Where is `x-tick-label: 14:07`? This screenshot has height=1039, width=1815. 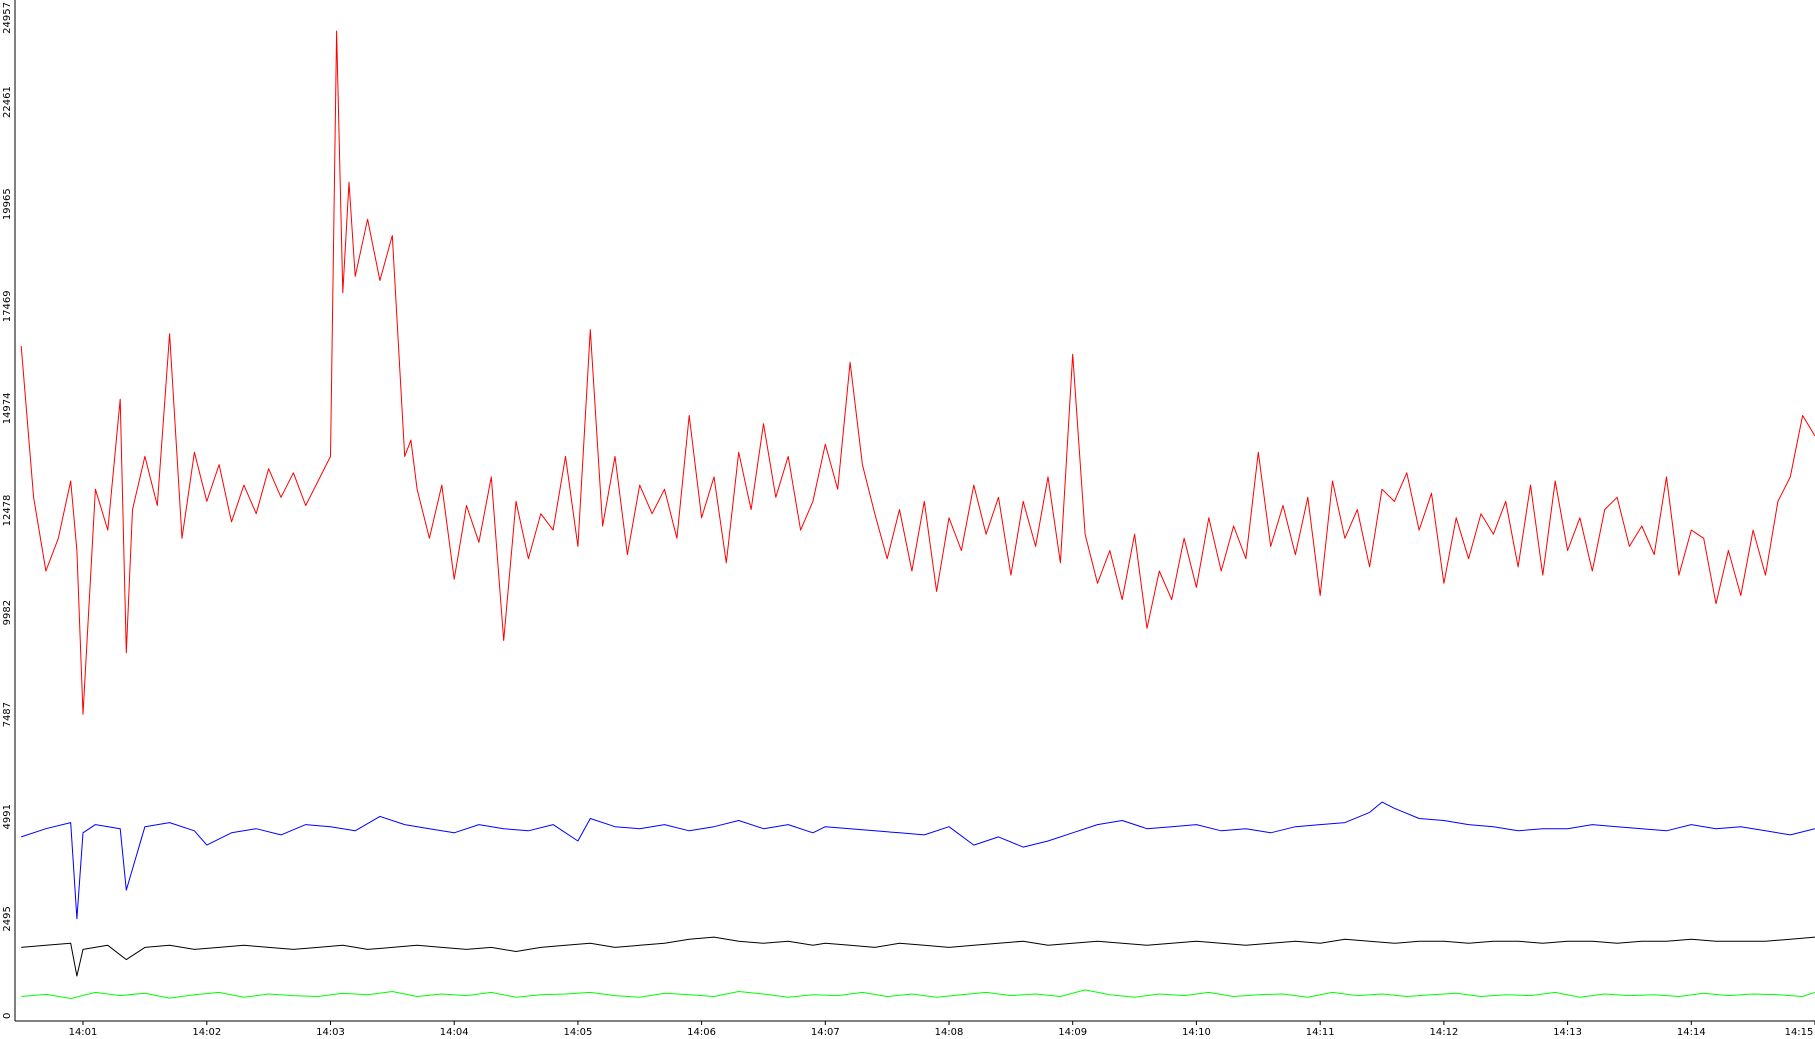
x-tick-label: 14:07 is located at coordinates (825, 1032).